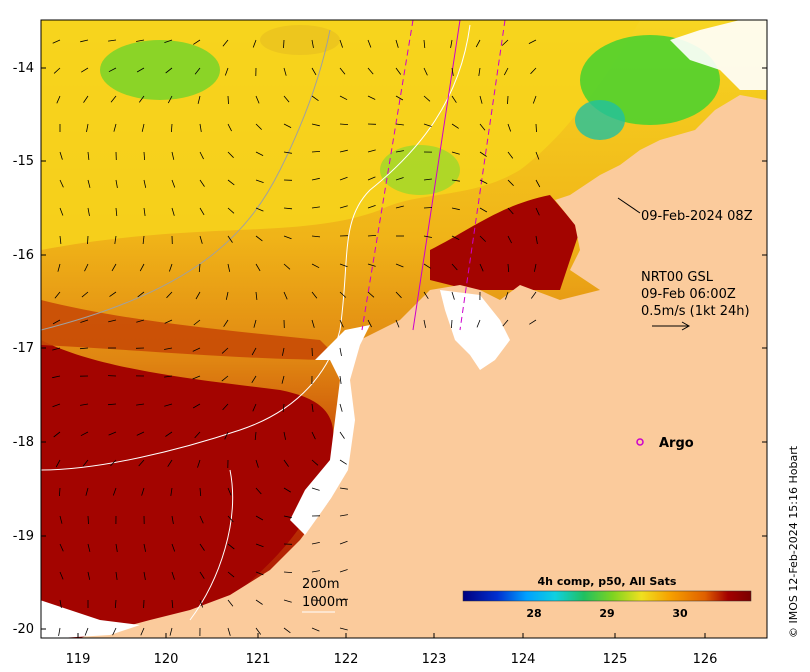 This screenshot has width=810, height=672. Describe the element at coordinates (533, 613) in the screenshot. I see `colorbar-tick: 28` at that location.